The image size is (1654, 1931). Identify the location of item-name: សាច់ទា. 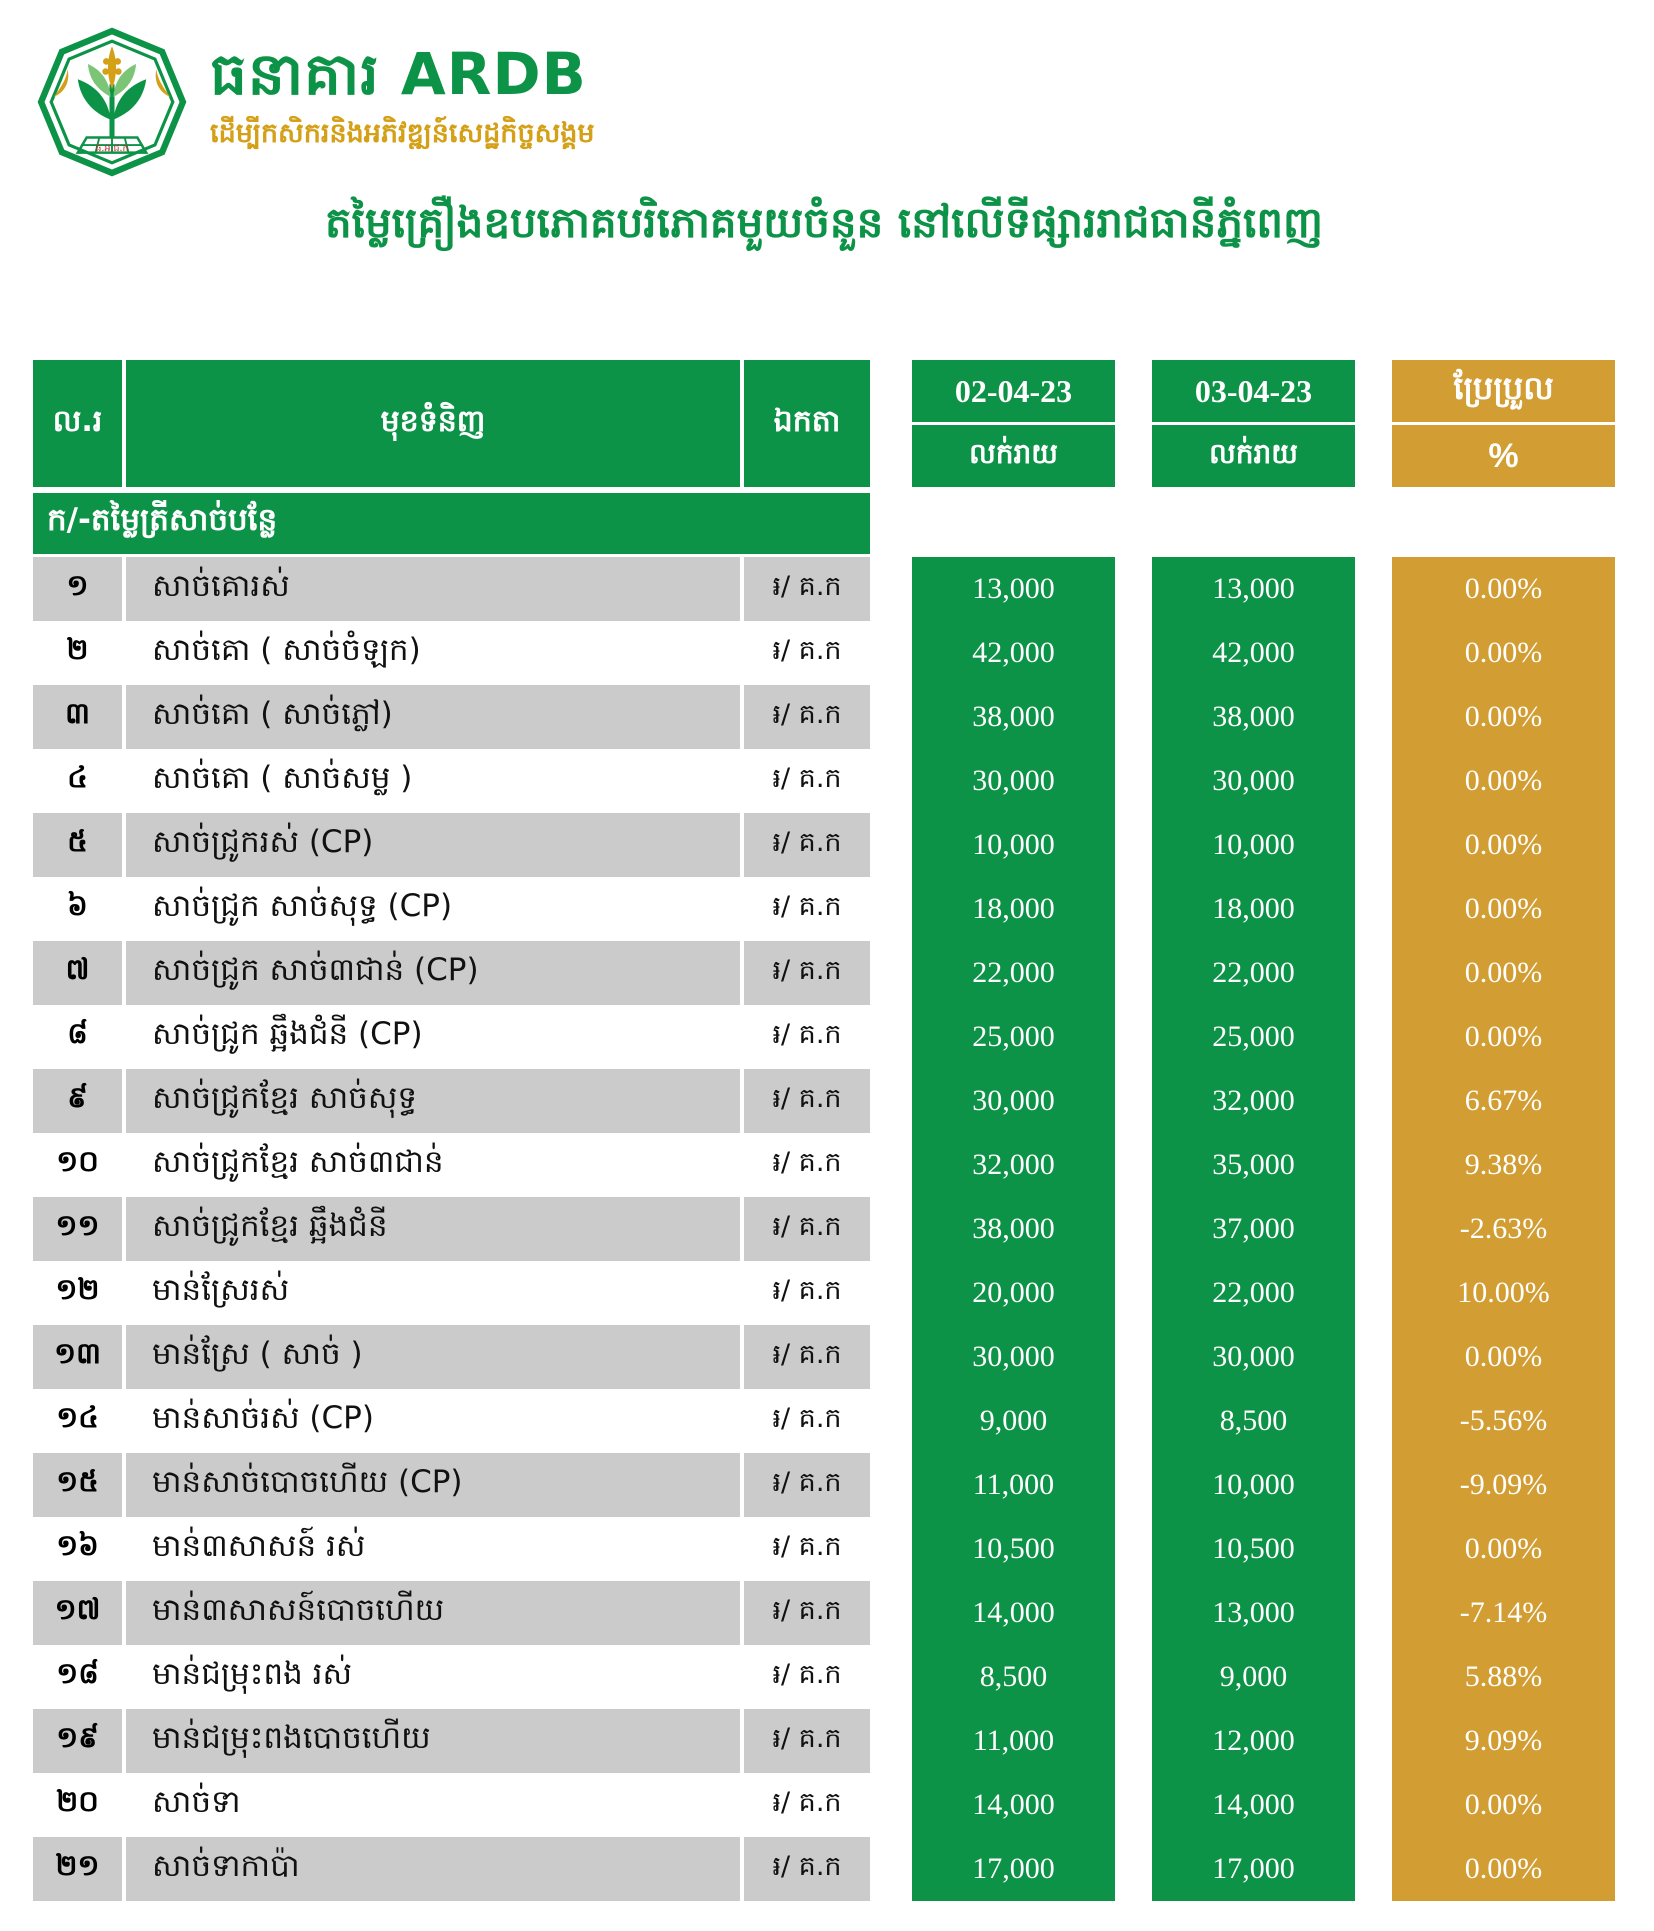
(433, 1805).